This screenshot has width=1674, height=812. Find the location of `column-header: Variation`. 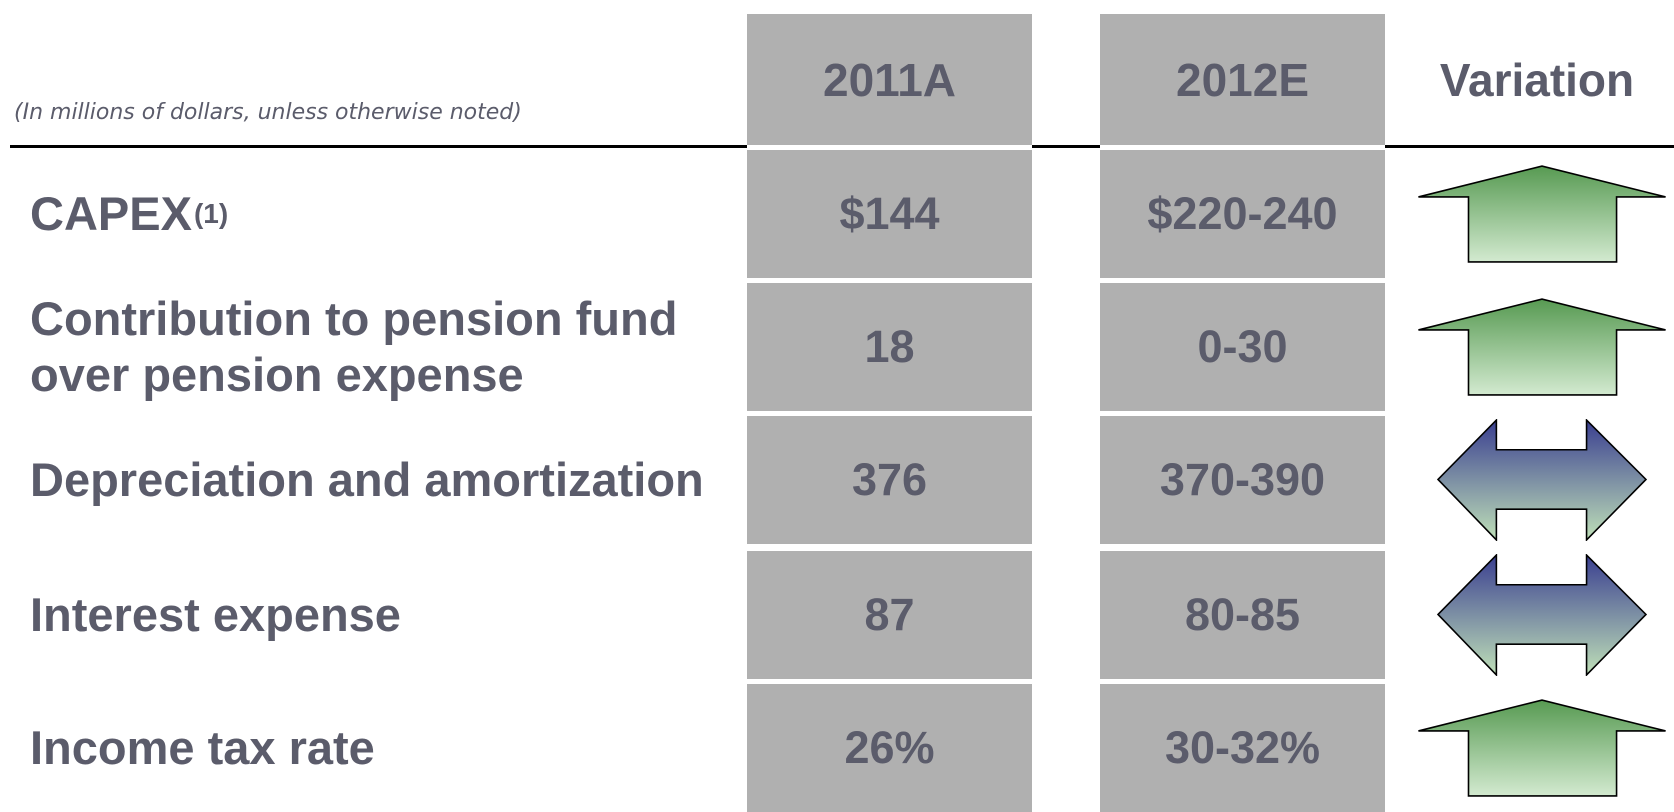

column-header: Variation is located at coordinates (1537, 79).